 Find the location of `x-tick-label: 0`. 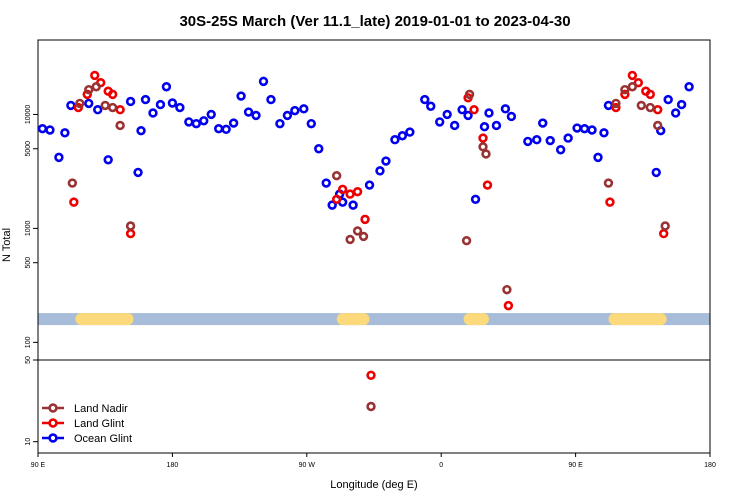

x-tick-label: 0 is located at coordinates (441, 465).